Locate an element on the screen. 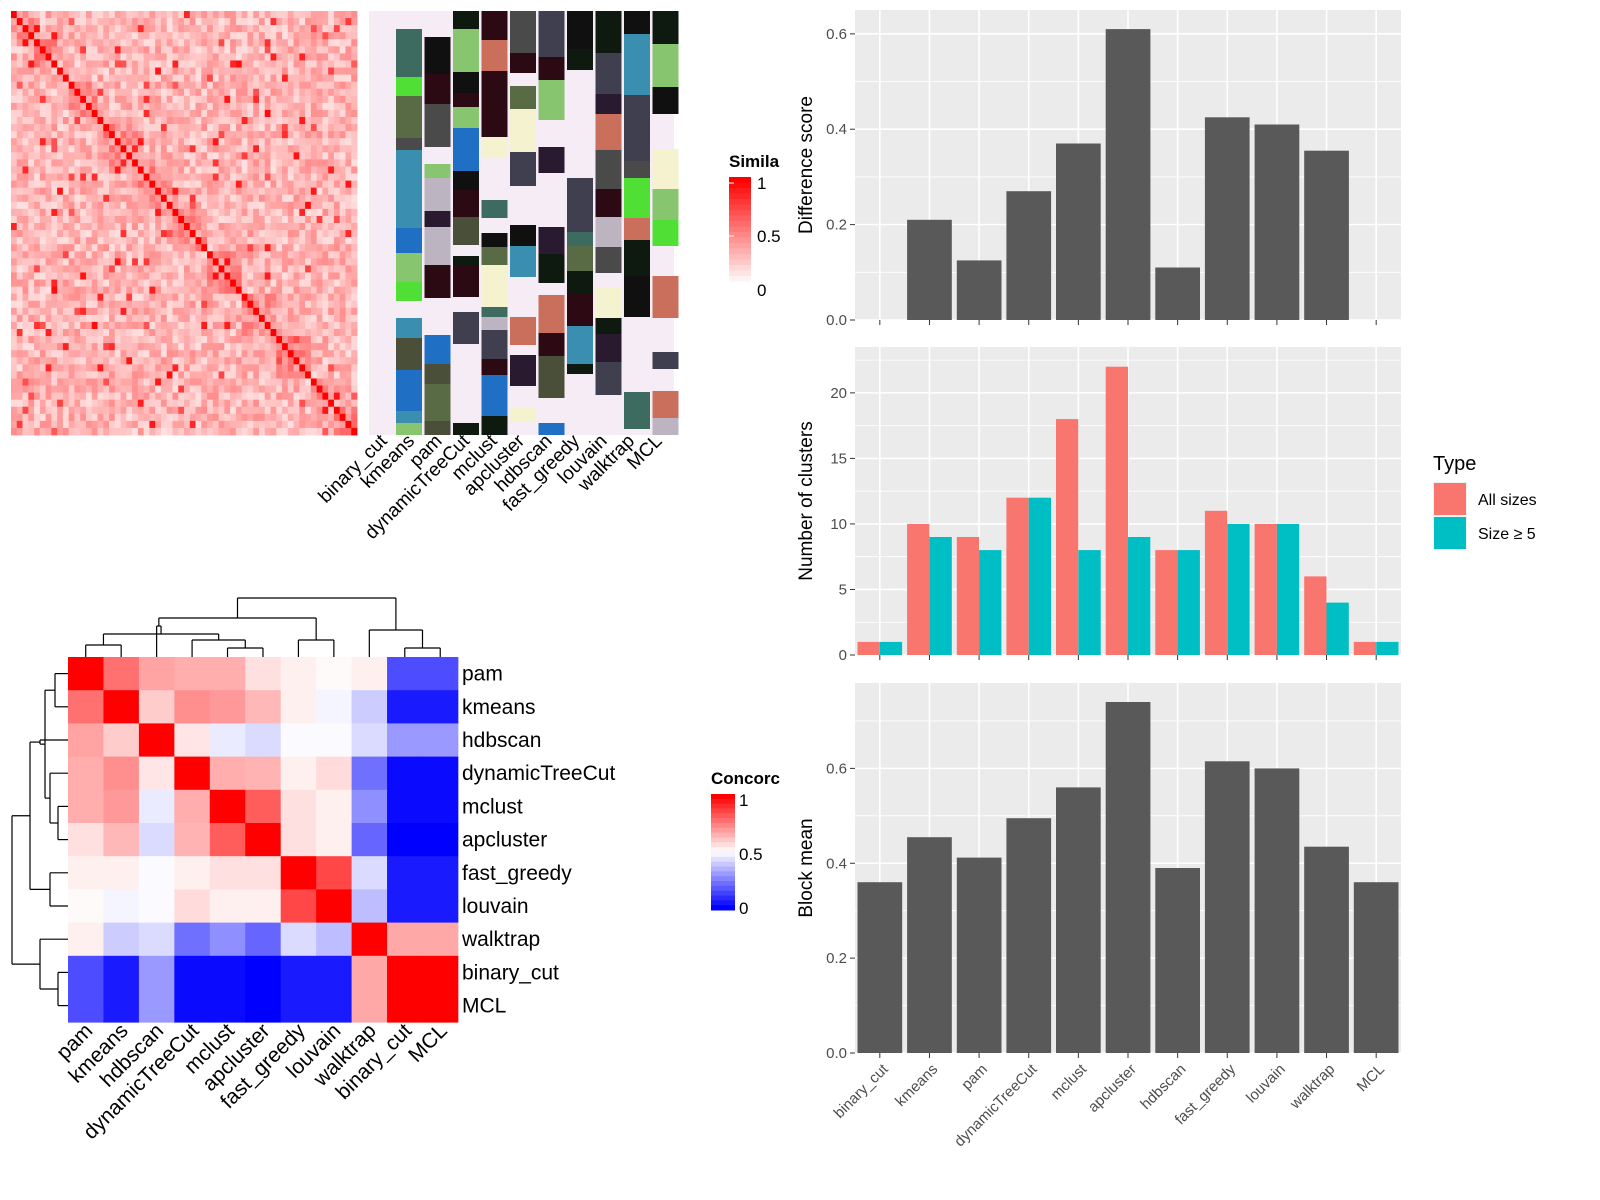 Image resolution: width=1600 pixels, height=1200 pixels. type-legend-label: All sizes is located at coordinates (1507, 500).